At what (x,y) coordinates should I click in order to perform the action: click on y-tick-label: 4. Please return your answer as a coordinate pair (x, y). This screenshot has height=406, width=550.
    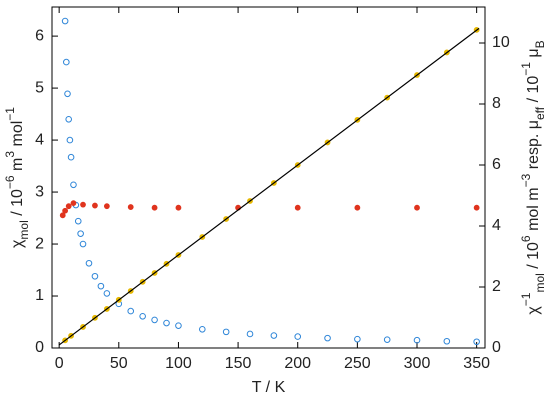
    Looking at the image, I should click on (39, 139).